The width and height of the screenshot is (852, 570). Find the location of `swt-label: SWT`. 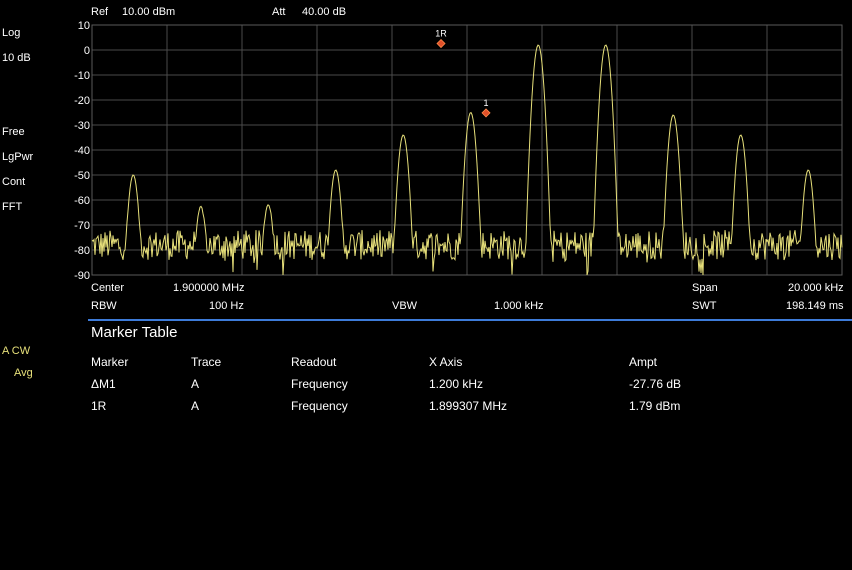

swt-label: SWT is located at coordinates (704, 306).